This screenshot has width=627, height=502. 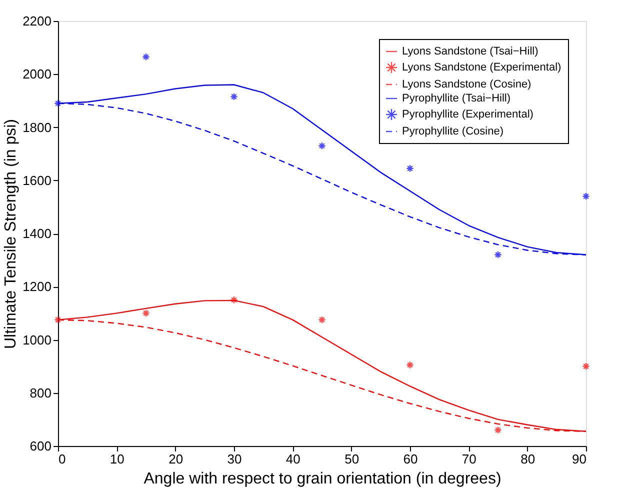 What do you see at coordinates (41, 446) in the screenshot?
I see `y-tick-label: 600` at bounding box center [41, 446].